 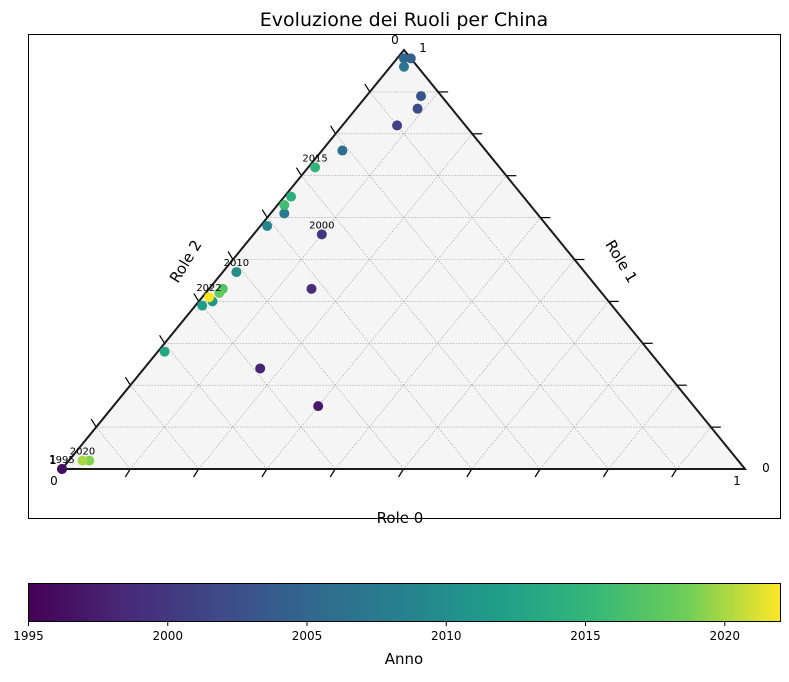 I want to click on point-year-label: 2022, so click(x=208, y=288).